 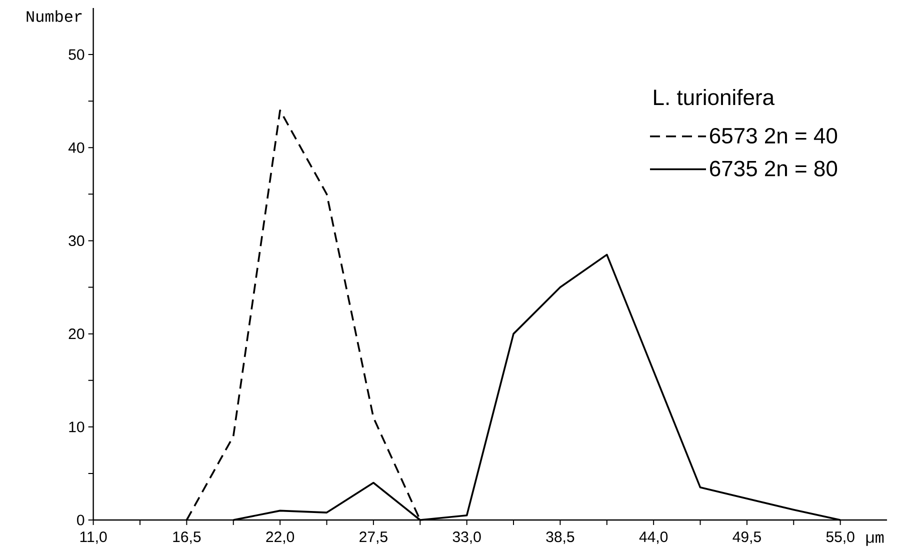 I want to click on x-tick-label: 22,0, so click(x=280, y=538).